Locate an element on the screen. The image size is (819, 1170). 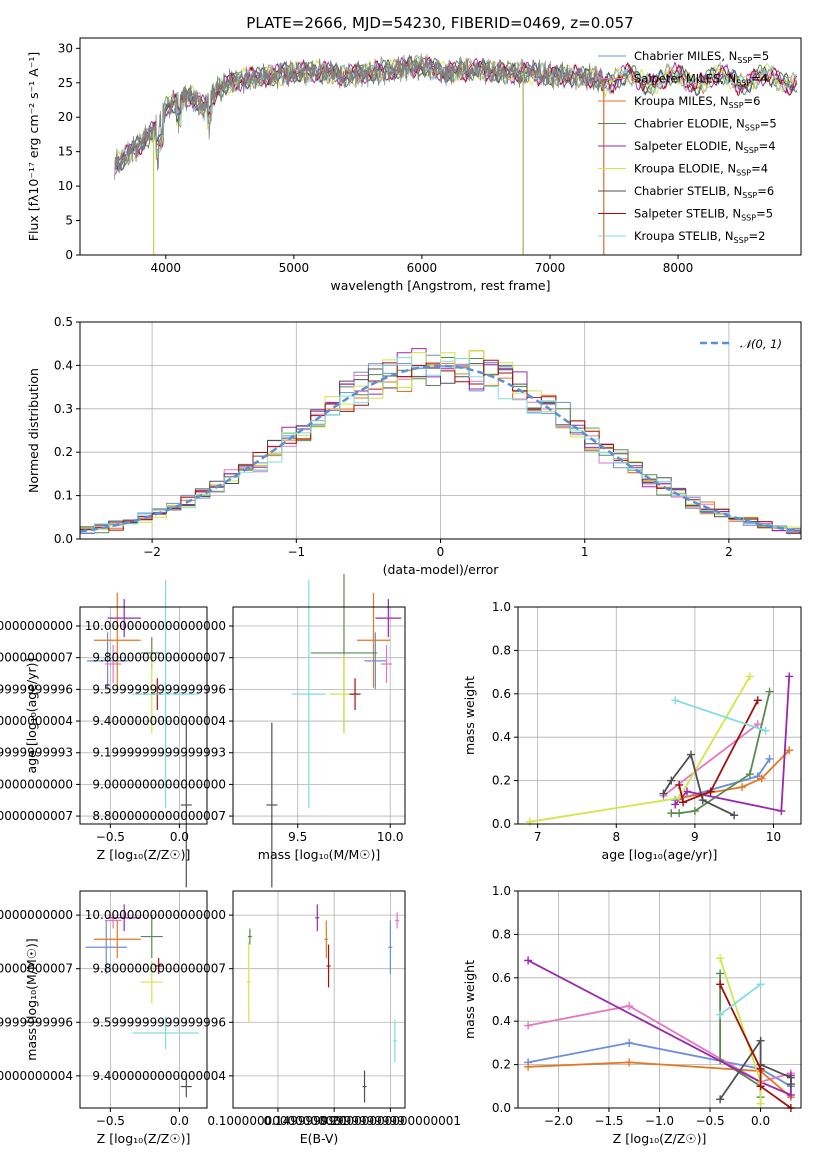
series-chabrier-miles is located at coordinates (722, 779).